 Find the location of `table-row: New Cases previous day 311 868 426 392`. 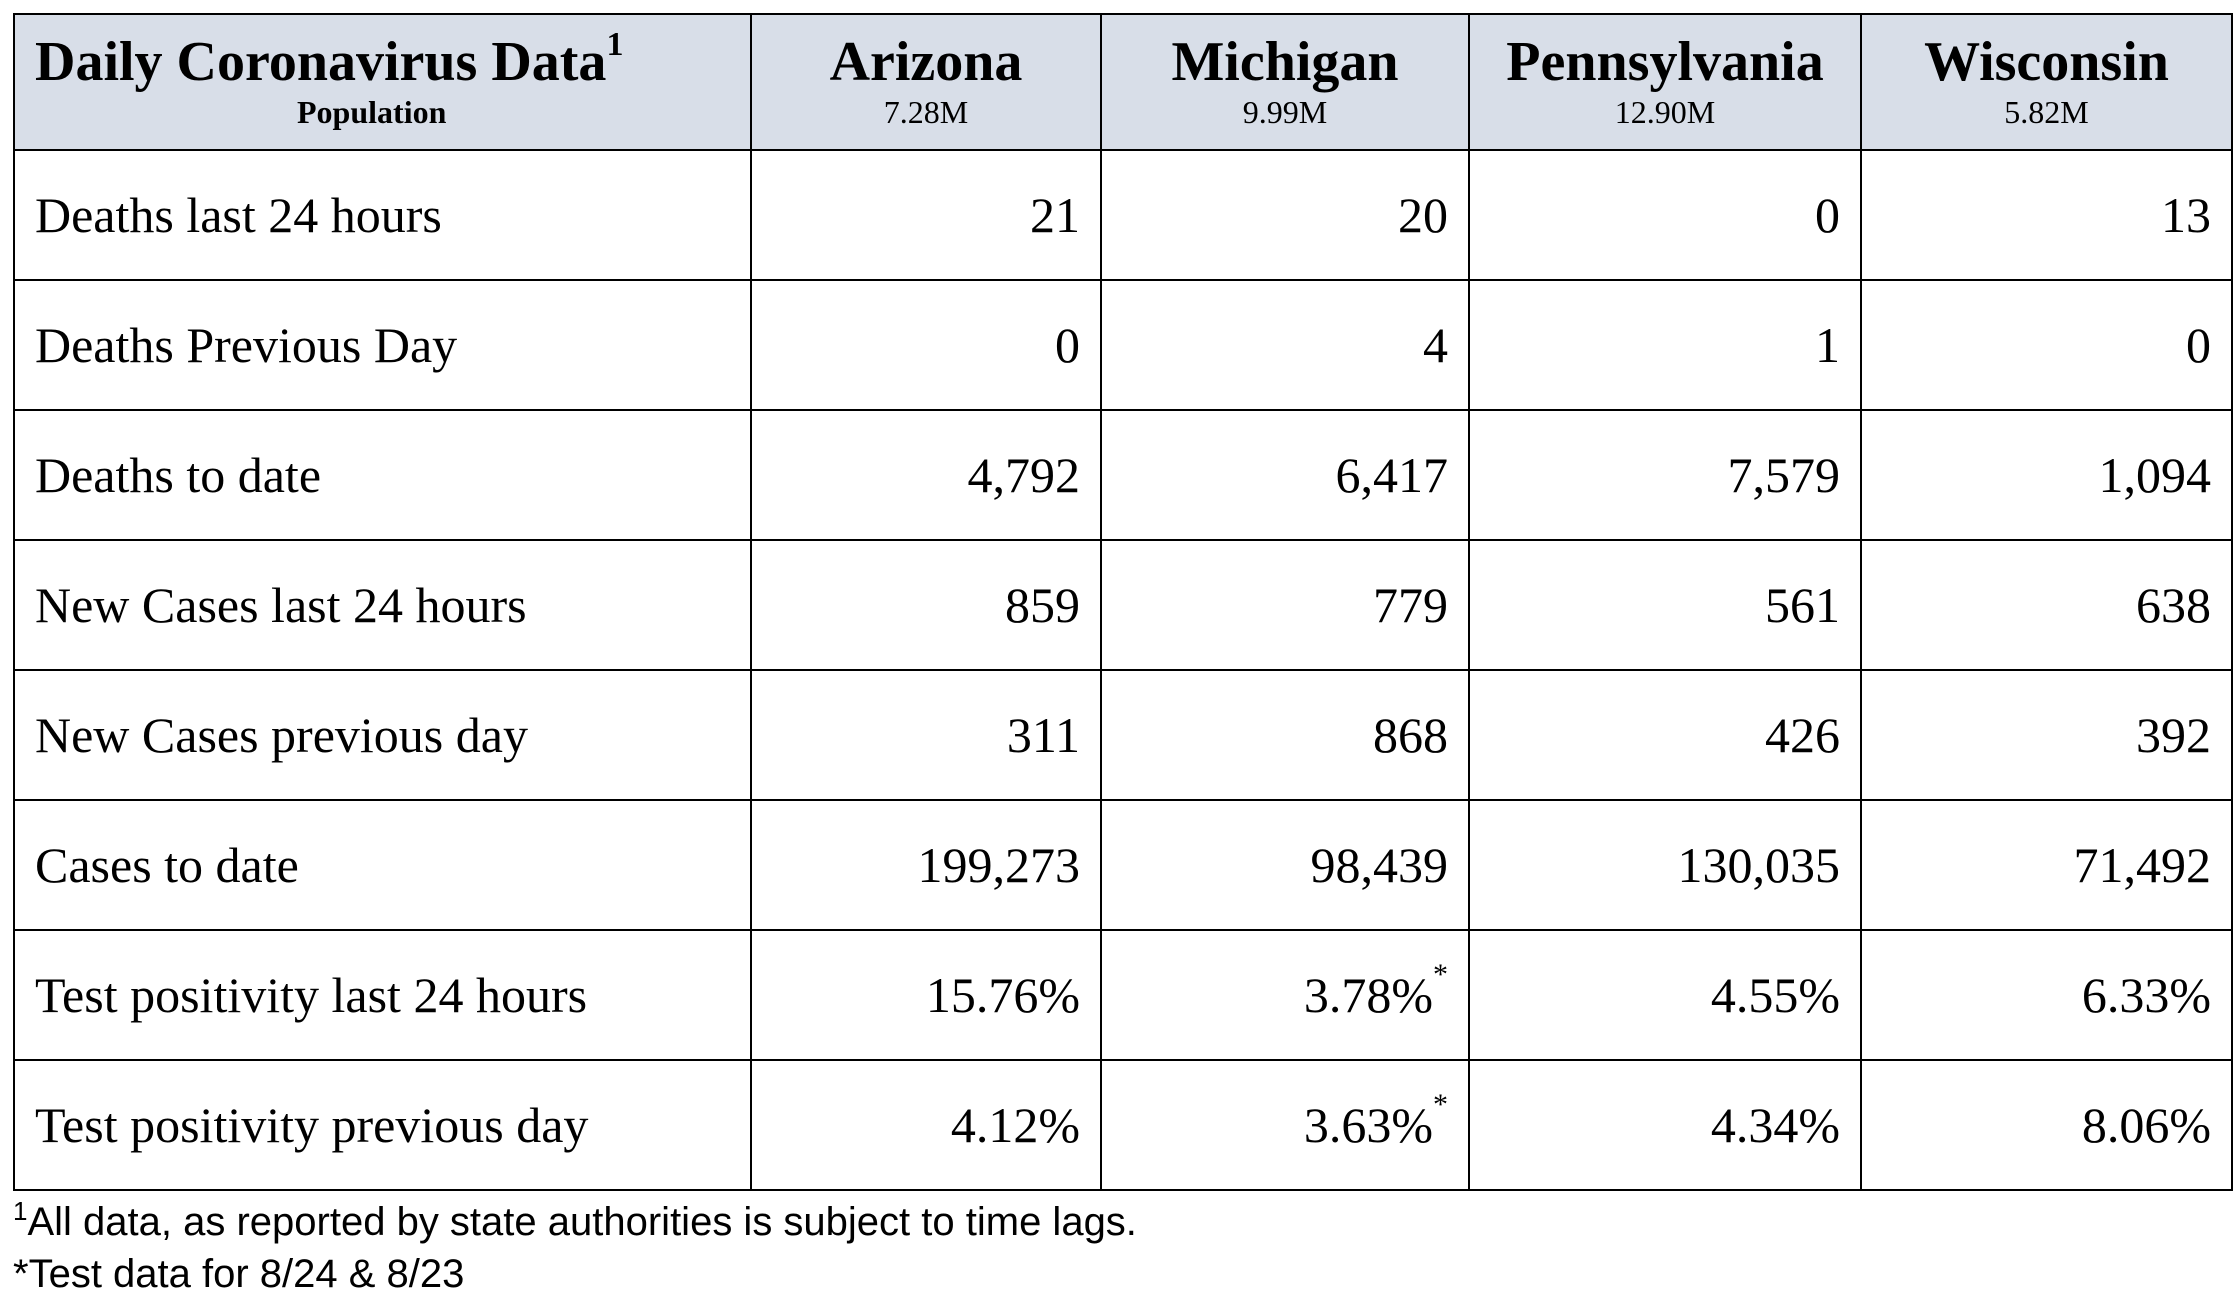

table-row: New Cases previous day 311 868 426 392 is located at coordinates (1123, 735).